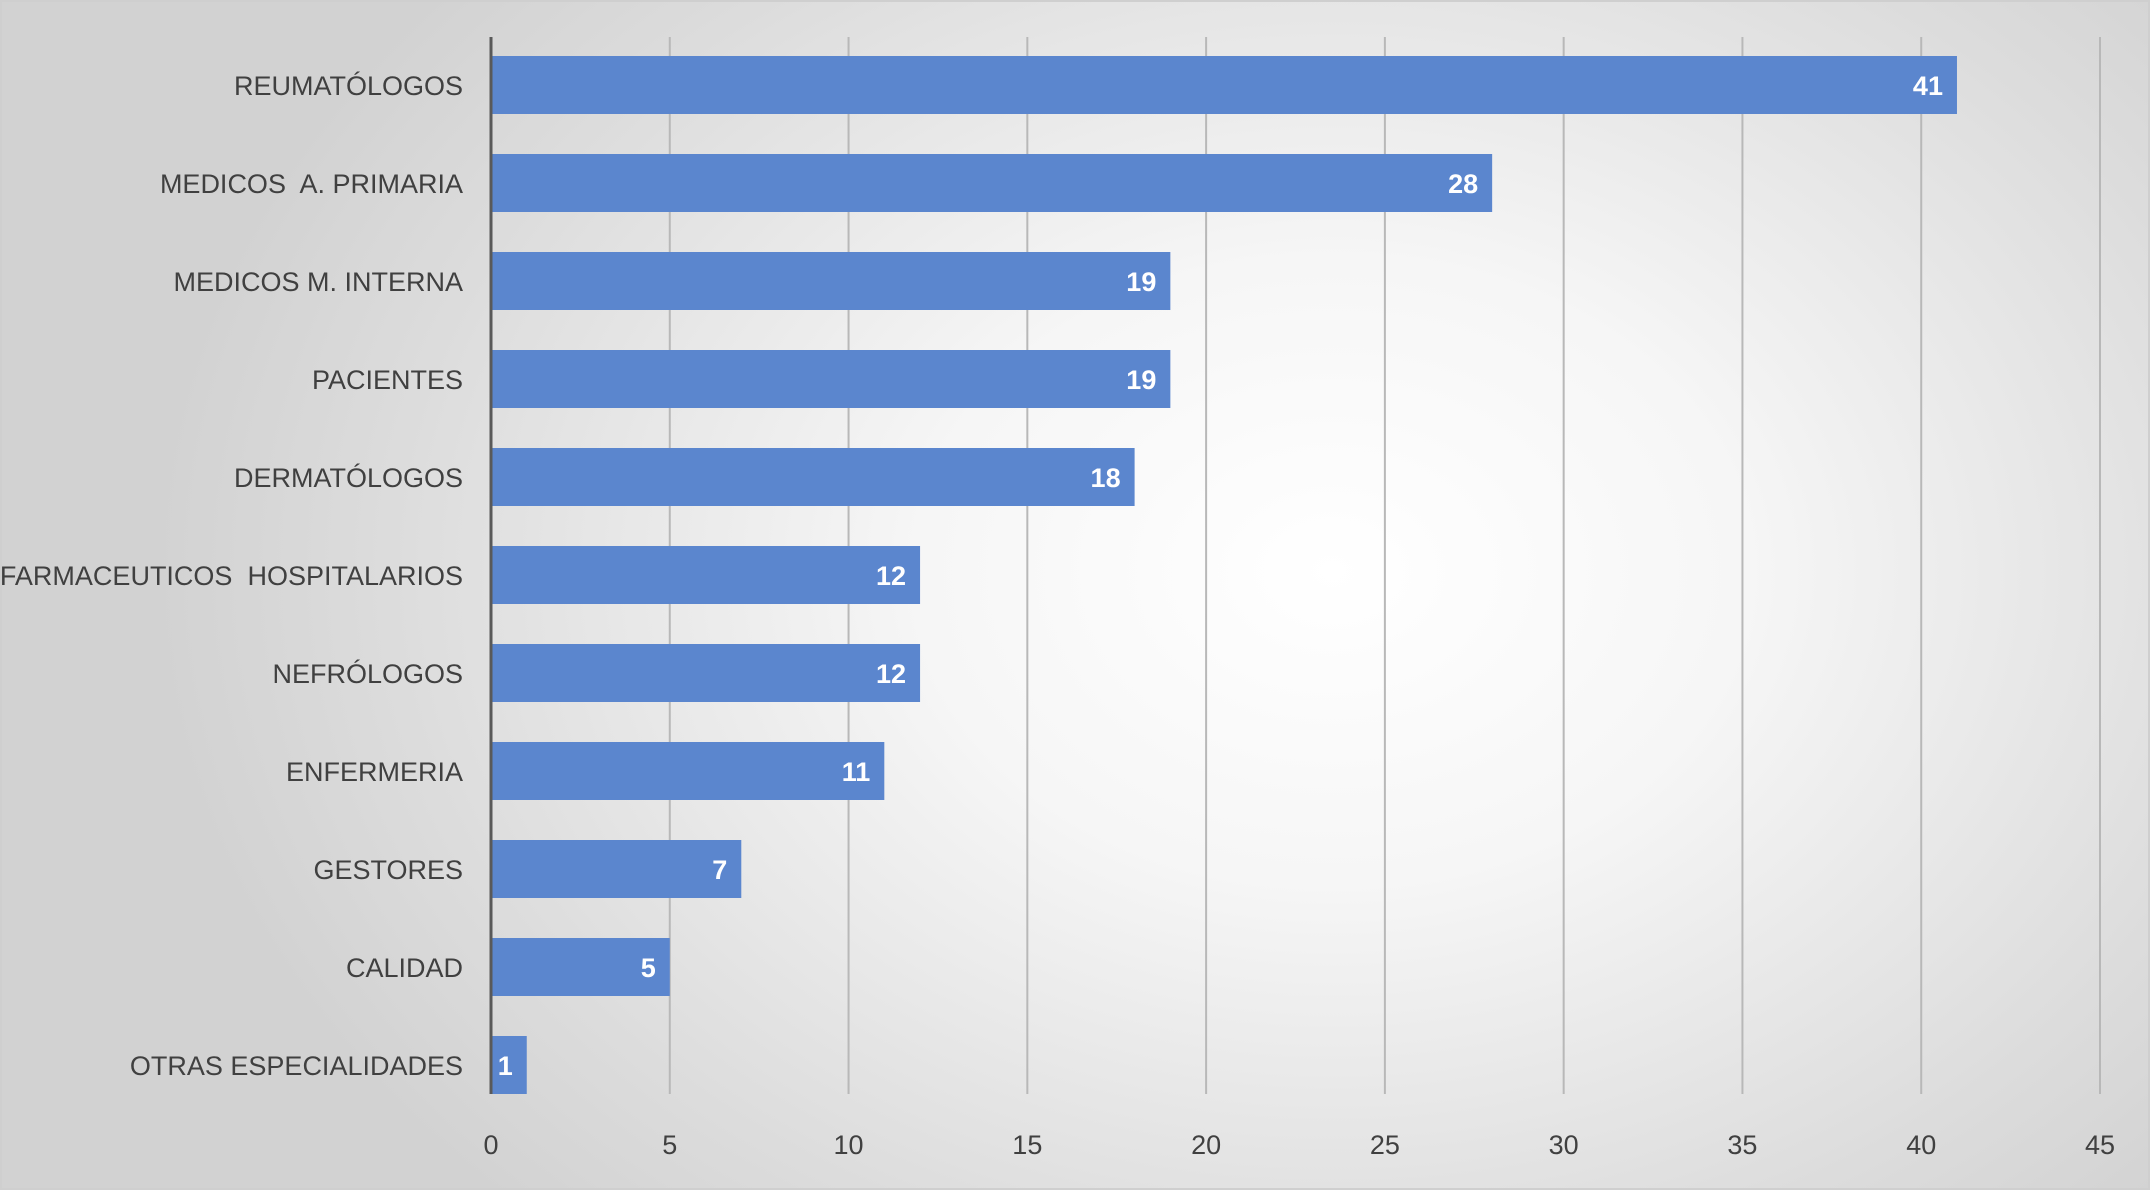  What do you see at coordinates (348, 85) in the screenshot?
I see `category-label: REUMATÓLOGOS` at bounding box center [348, 85].